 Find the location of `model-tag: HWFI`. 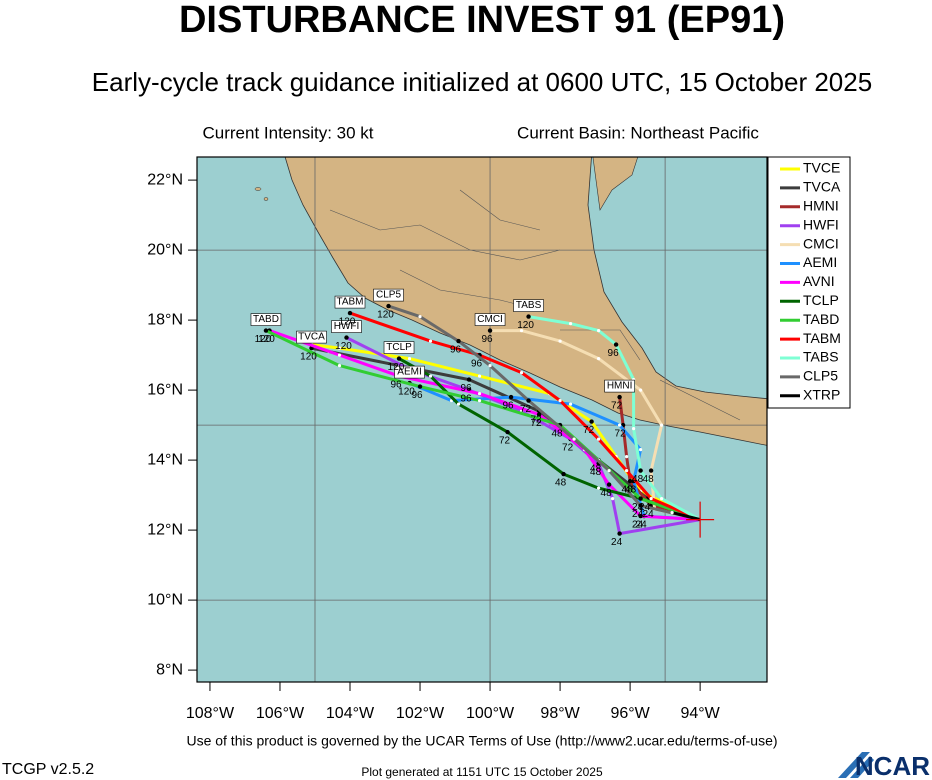

model-tag: HWFI is located at coordinates (347, 326).